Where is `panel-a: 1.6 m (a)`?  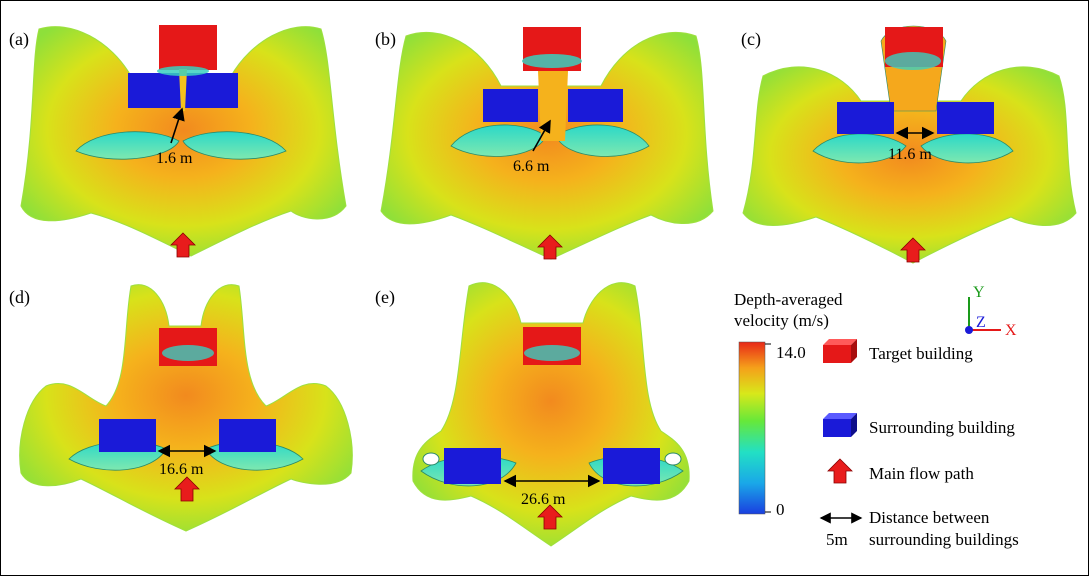
panel-a: 1.6 m (a) is located at coordinates (178, 141).